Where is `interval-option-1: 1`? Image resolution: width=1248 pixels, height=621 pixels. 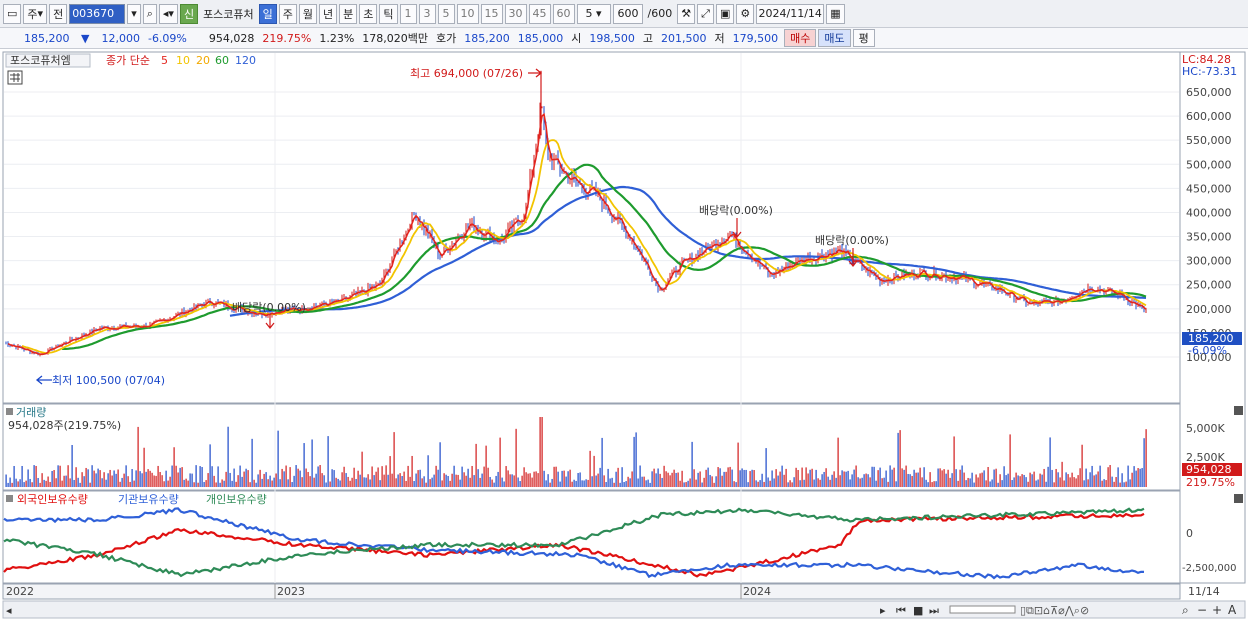
interval-option-1: 1 is located at coordinates (408, 13).